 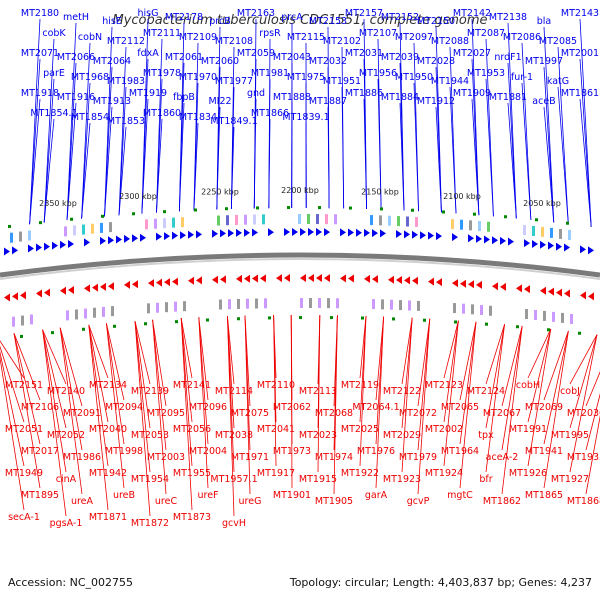 What do you see at coordinates (360, 473) in the screenshot?
I see `gene-label-mt1922: MT1922` at bounding box center [360, 473].